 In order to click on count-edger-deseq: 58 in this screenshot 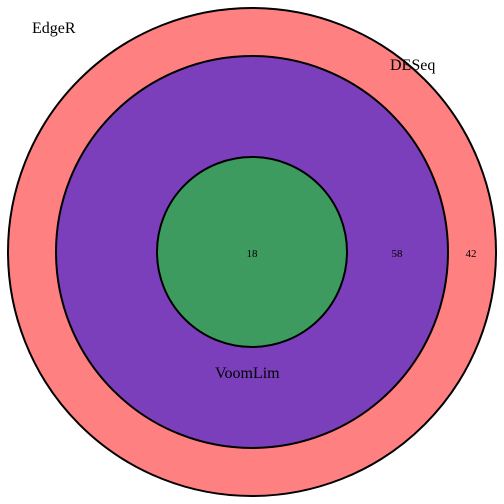, I will do `click(398, 254)`.